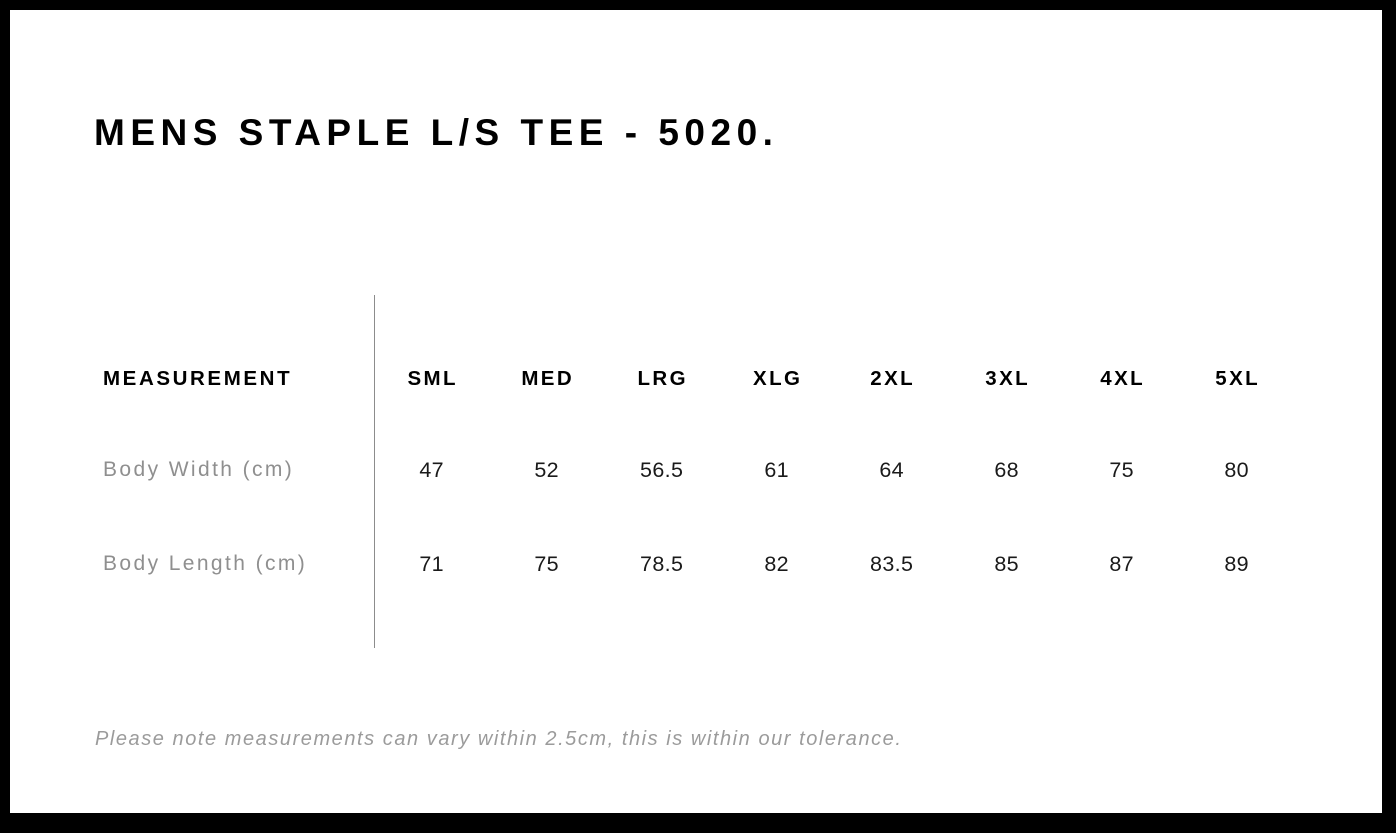 The image size is (1396, 833). What do you see at coordinates (891, 563) in the screenshot?
I see `cell-body-length-2xl: 83.5` at bounding box center [891, 563].